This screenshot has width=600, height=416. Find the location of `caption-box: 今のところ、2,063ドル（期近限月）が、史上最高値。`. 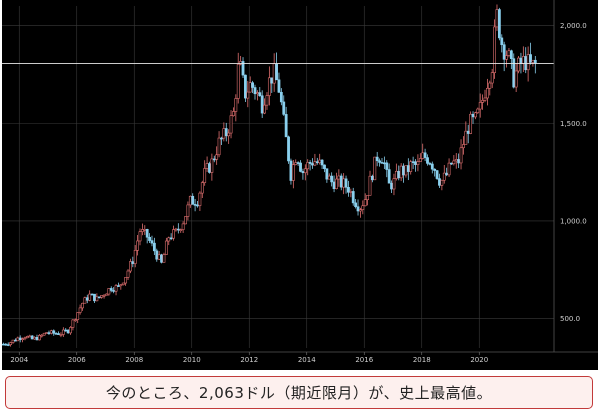

caption-box: 今のところ、2,063ドル（期近限月）が、史上最高値。 is located at coordinates (299, 392).